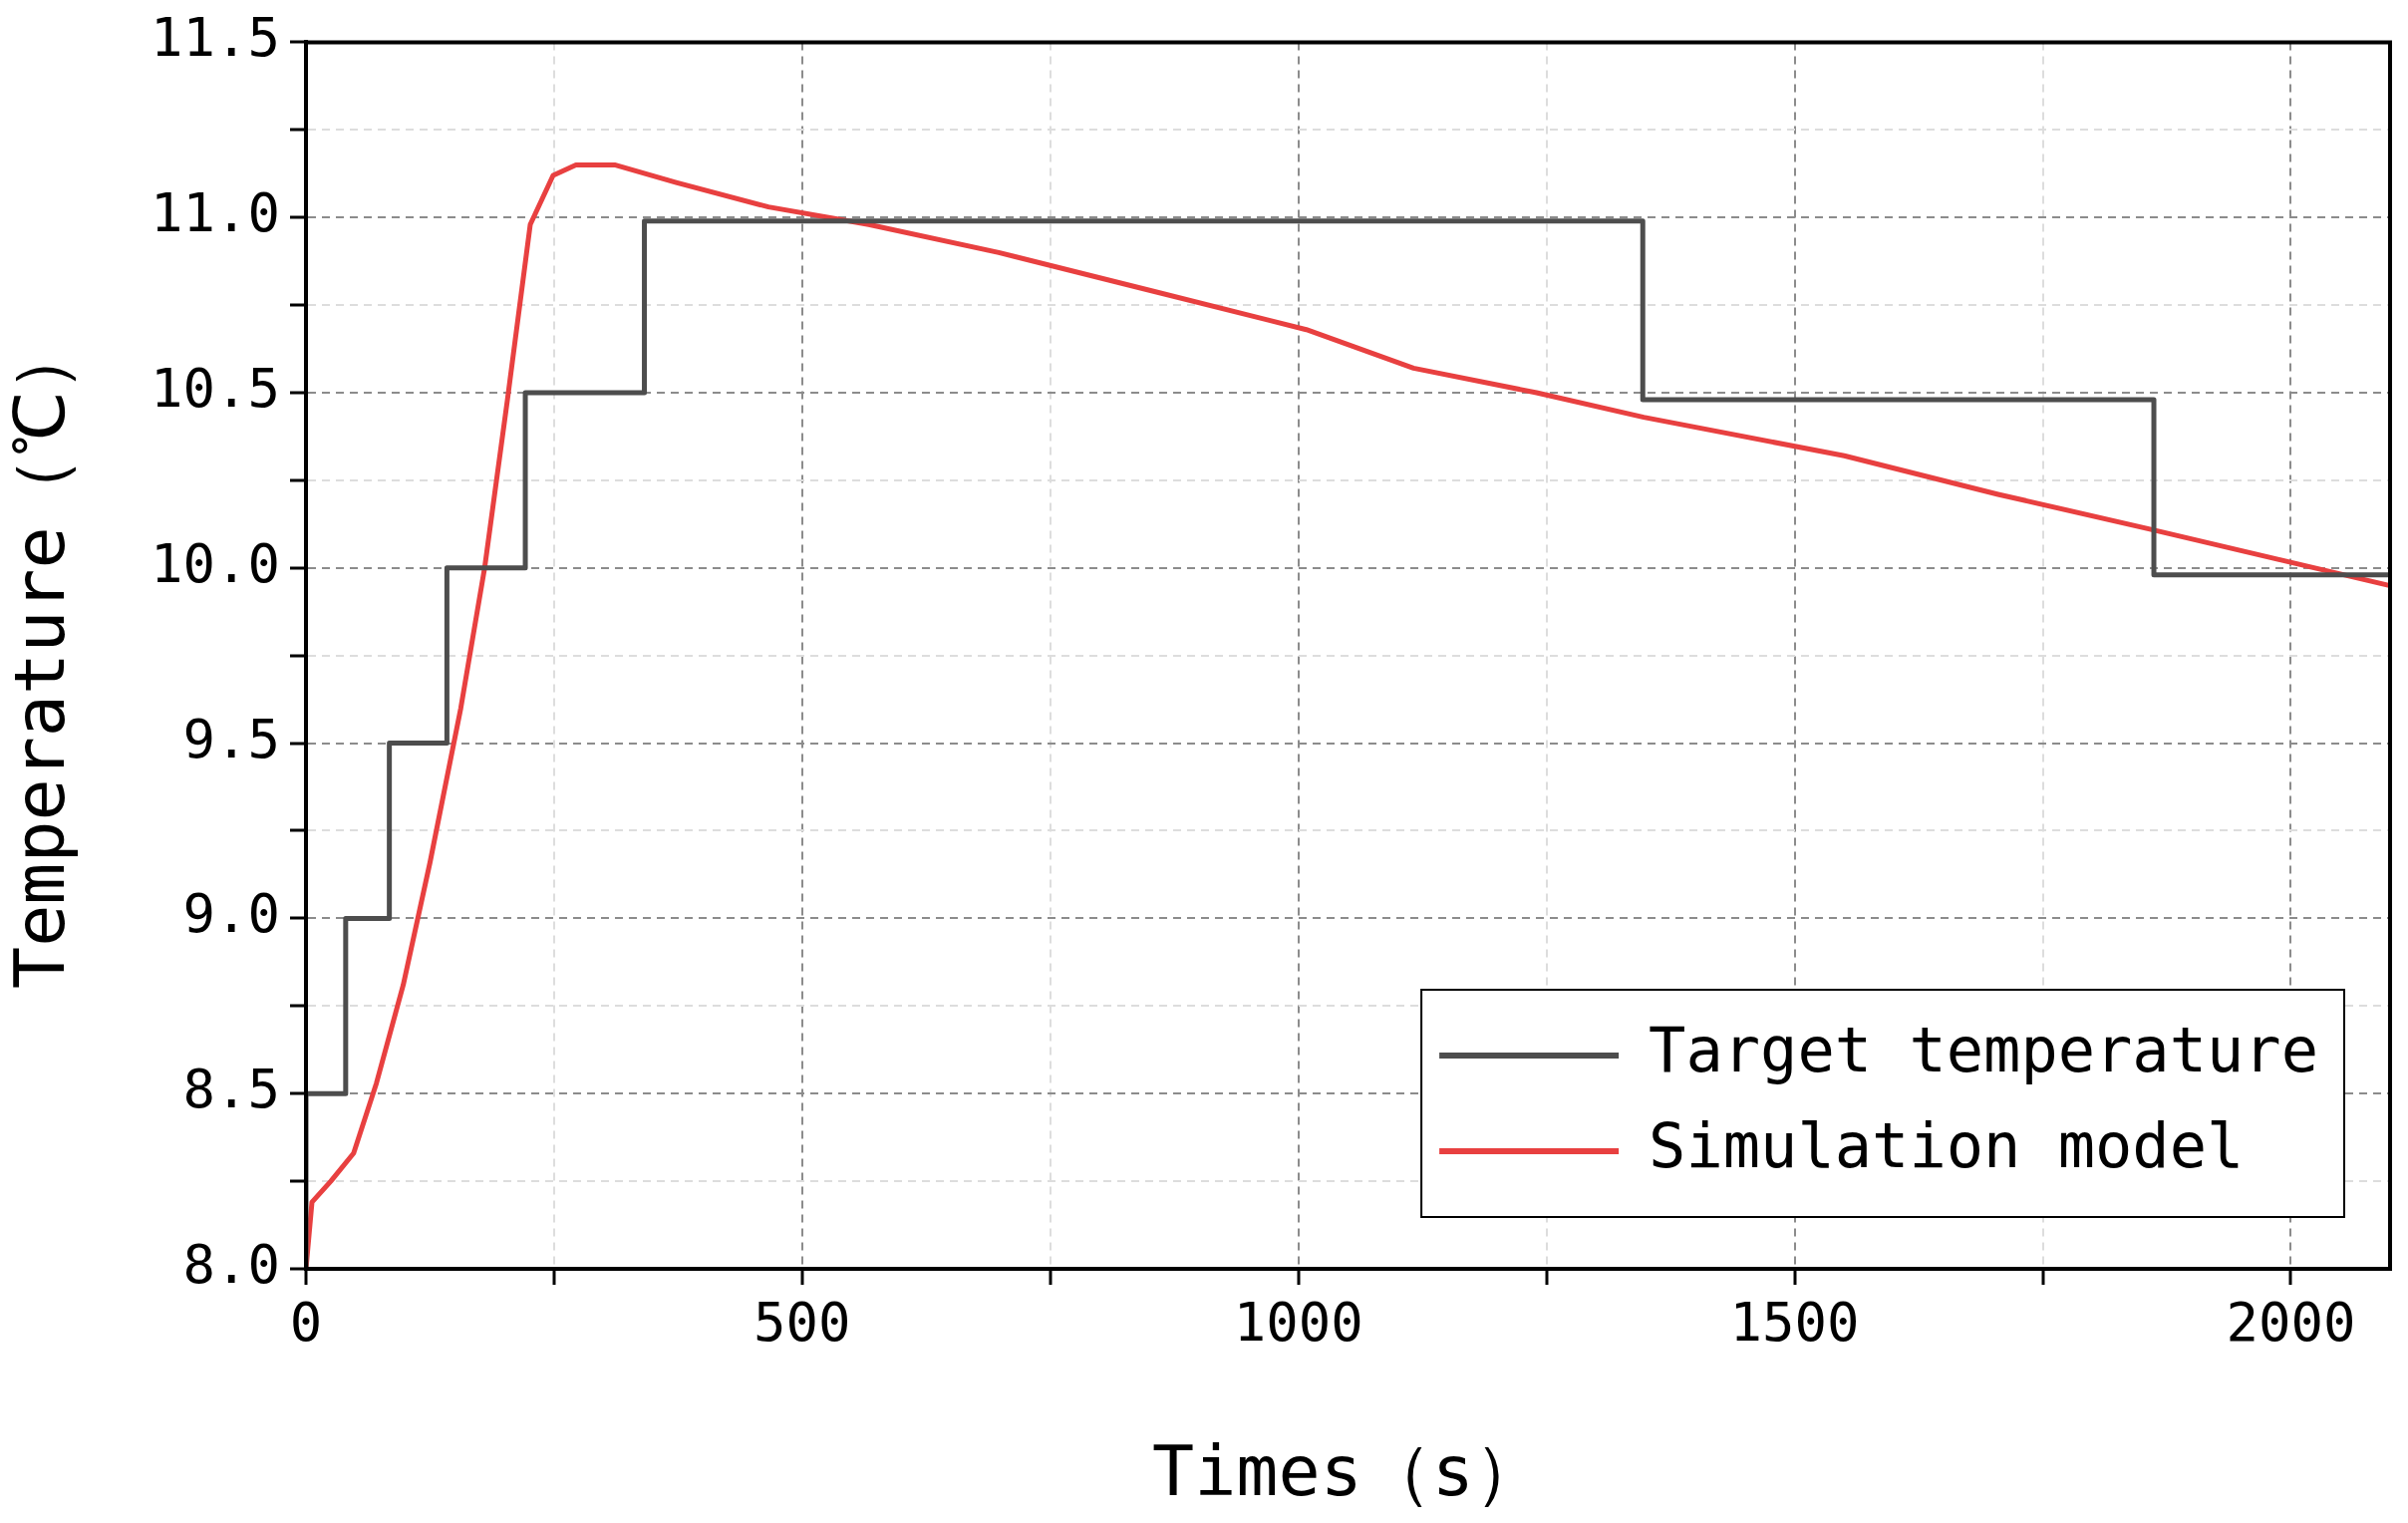 Image resolution: width=2408 pixels, height=1523 pixels. I want to click on y-tick-label: 11.0, so click(215, 213).